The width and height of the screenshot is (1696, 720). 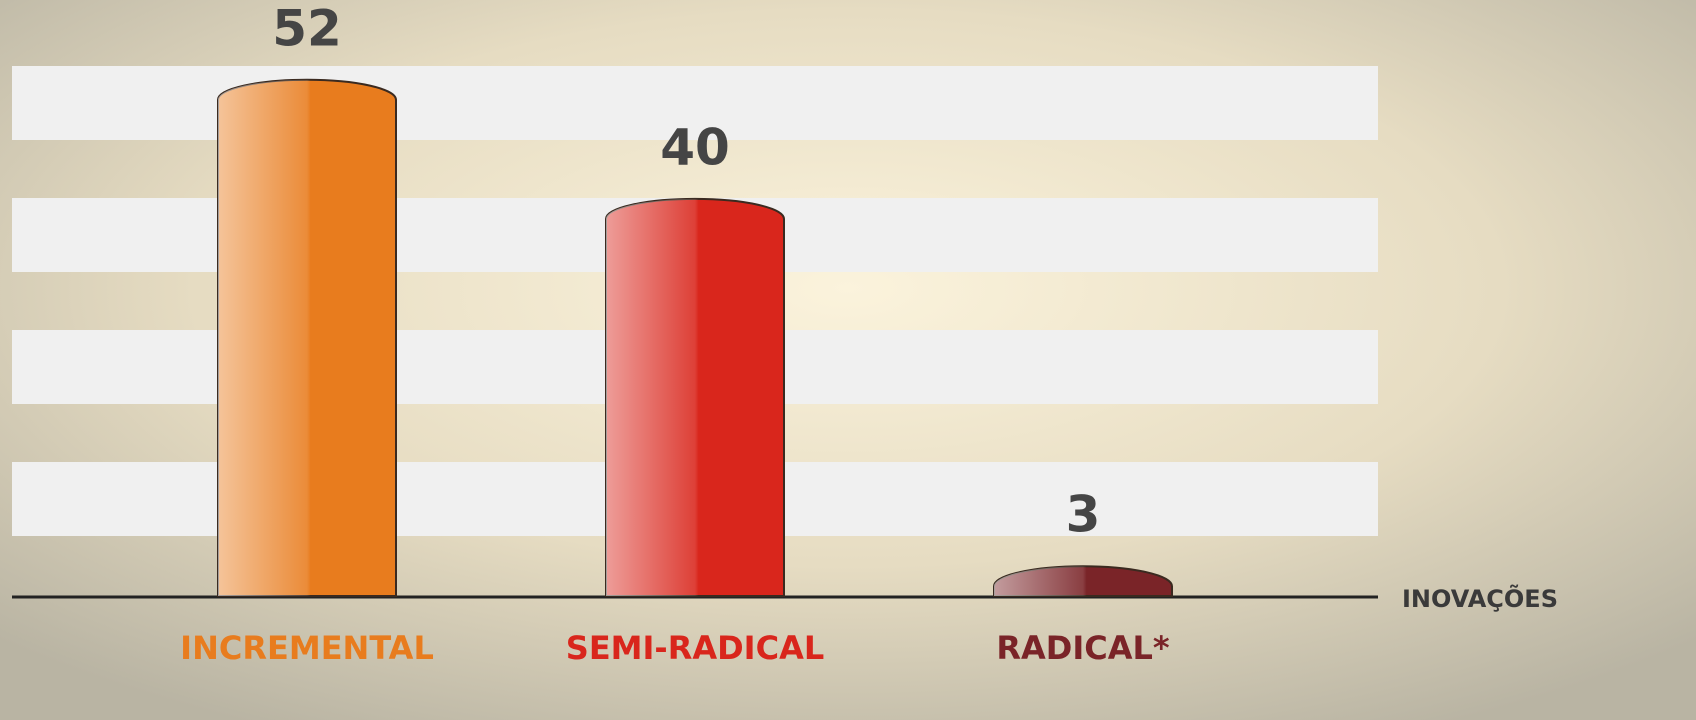 I want to click on x-tick-label: RADICAL*, so click(x=1083, y=648).